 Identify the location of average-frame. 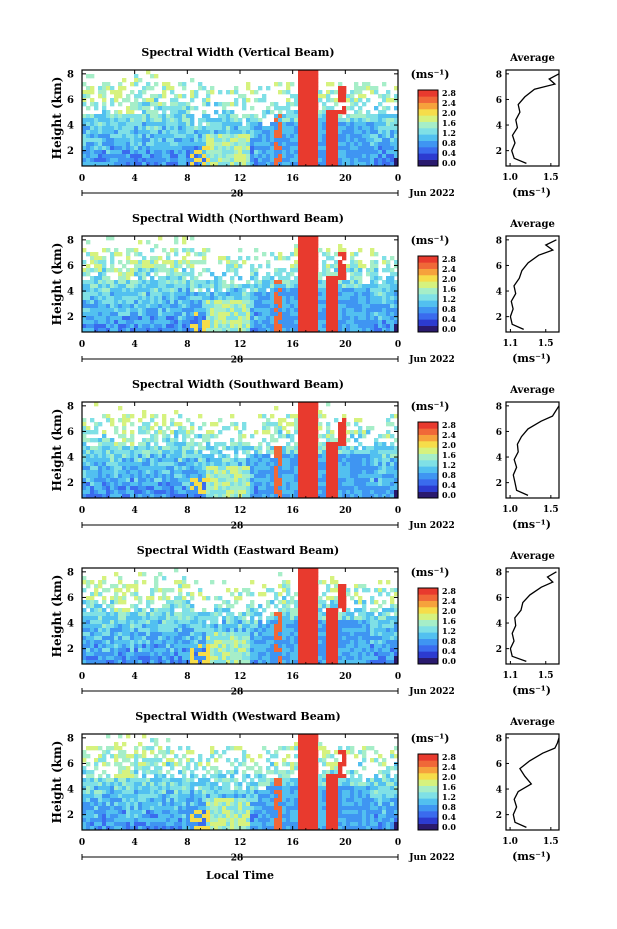
(532, 616).